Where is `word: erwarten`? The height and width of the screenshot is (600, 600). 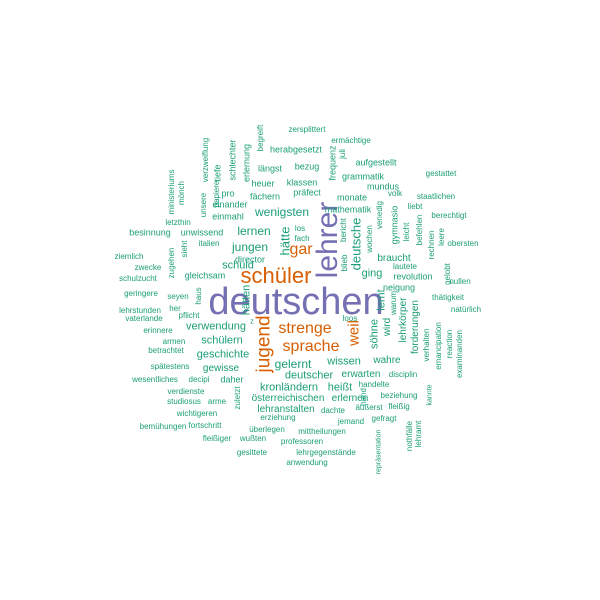
word: erwarten is located at coordinates (361, 374).